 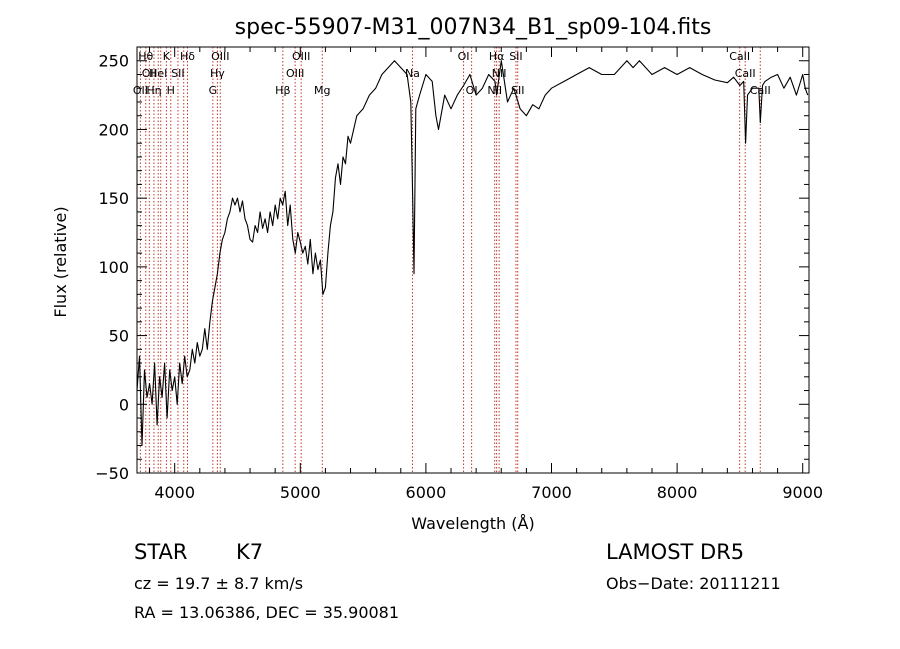 What do you see at coordinates (213, 90) in the screenshot?
I see `spectral-line-label: G` at bounding box center [213, 90].